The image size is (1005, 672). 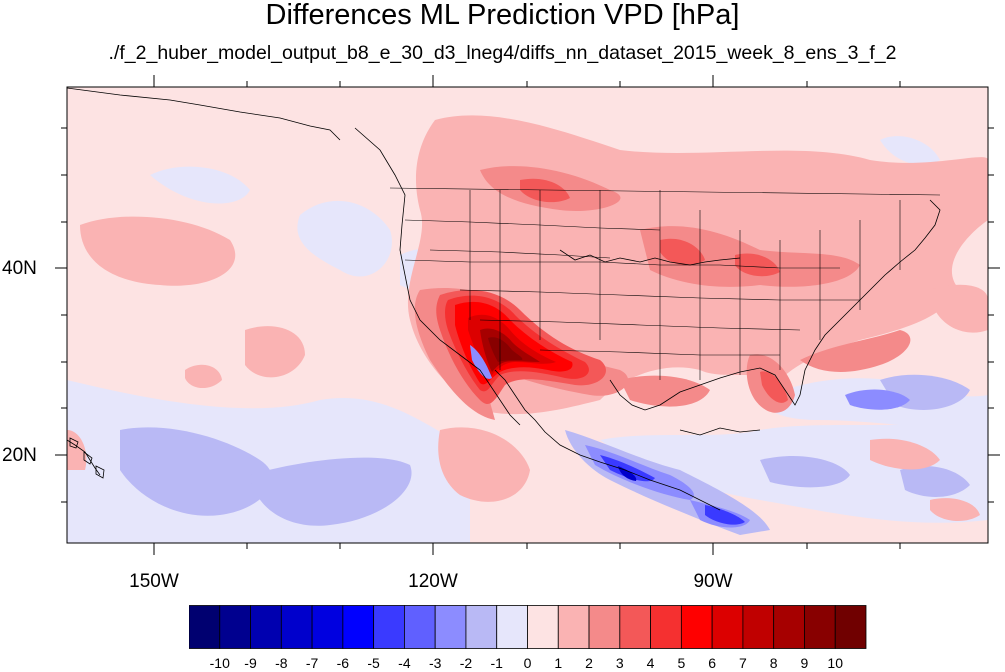 What do you see at coordinates (496, 663) in the screenshot?
I see `colorbar-label: -1` at bounding box center [496, 663].